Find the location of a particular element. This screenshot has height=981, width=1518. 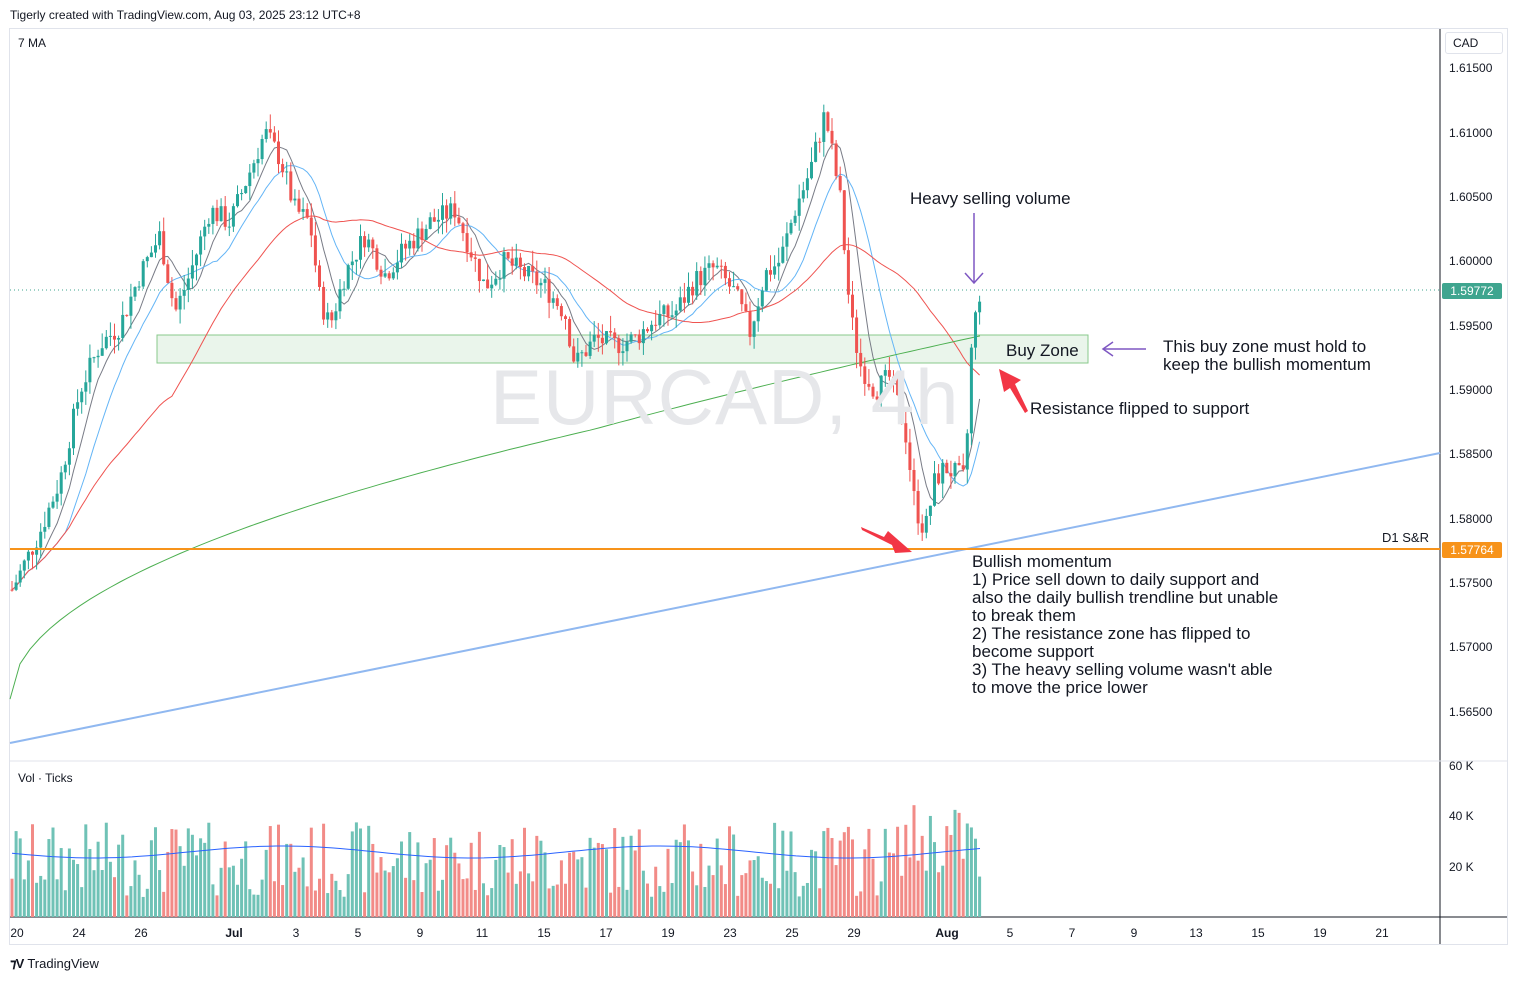

volume-indicator-label: Vol · Ticks is located at coordinates (45, 778).